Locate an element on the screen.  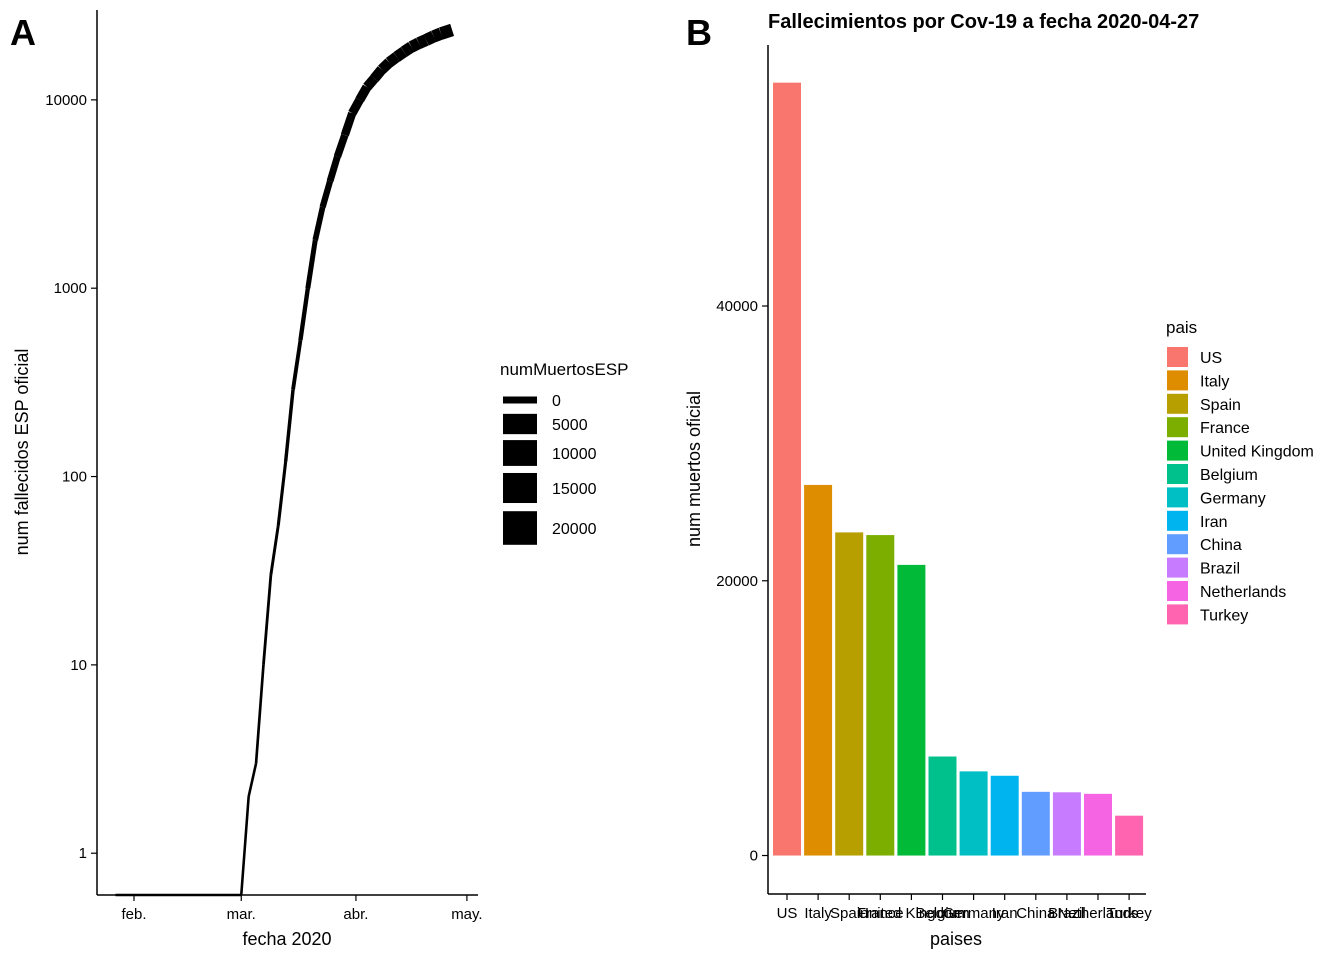
panel-b-x-tick-label: United Kingdom is located at coordinates (911, 913).